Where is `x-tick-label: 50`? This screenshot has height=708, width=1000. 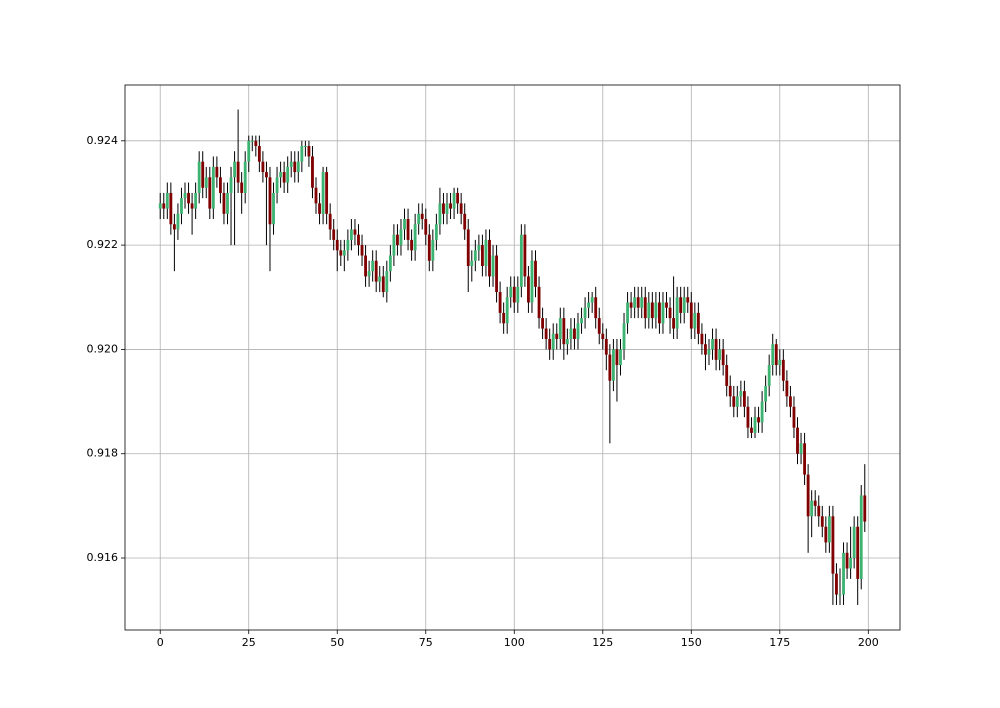 x-tick-label: 50 is located at coordinates (337, 642).